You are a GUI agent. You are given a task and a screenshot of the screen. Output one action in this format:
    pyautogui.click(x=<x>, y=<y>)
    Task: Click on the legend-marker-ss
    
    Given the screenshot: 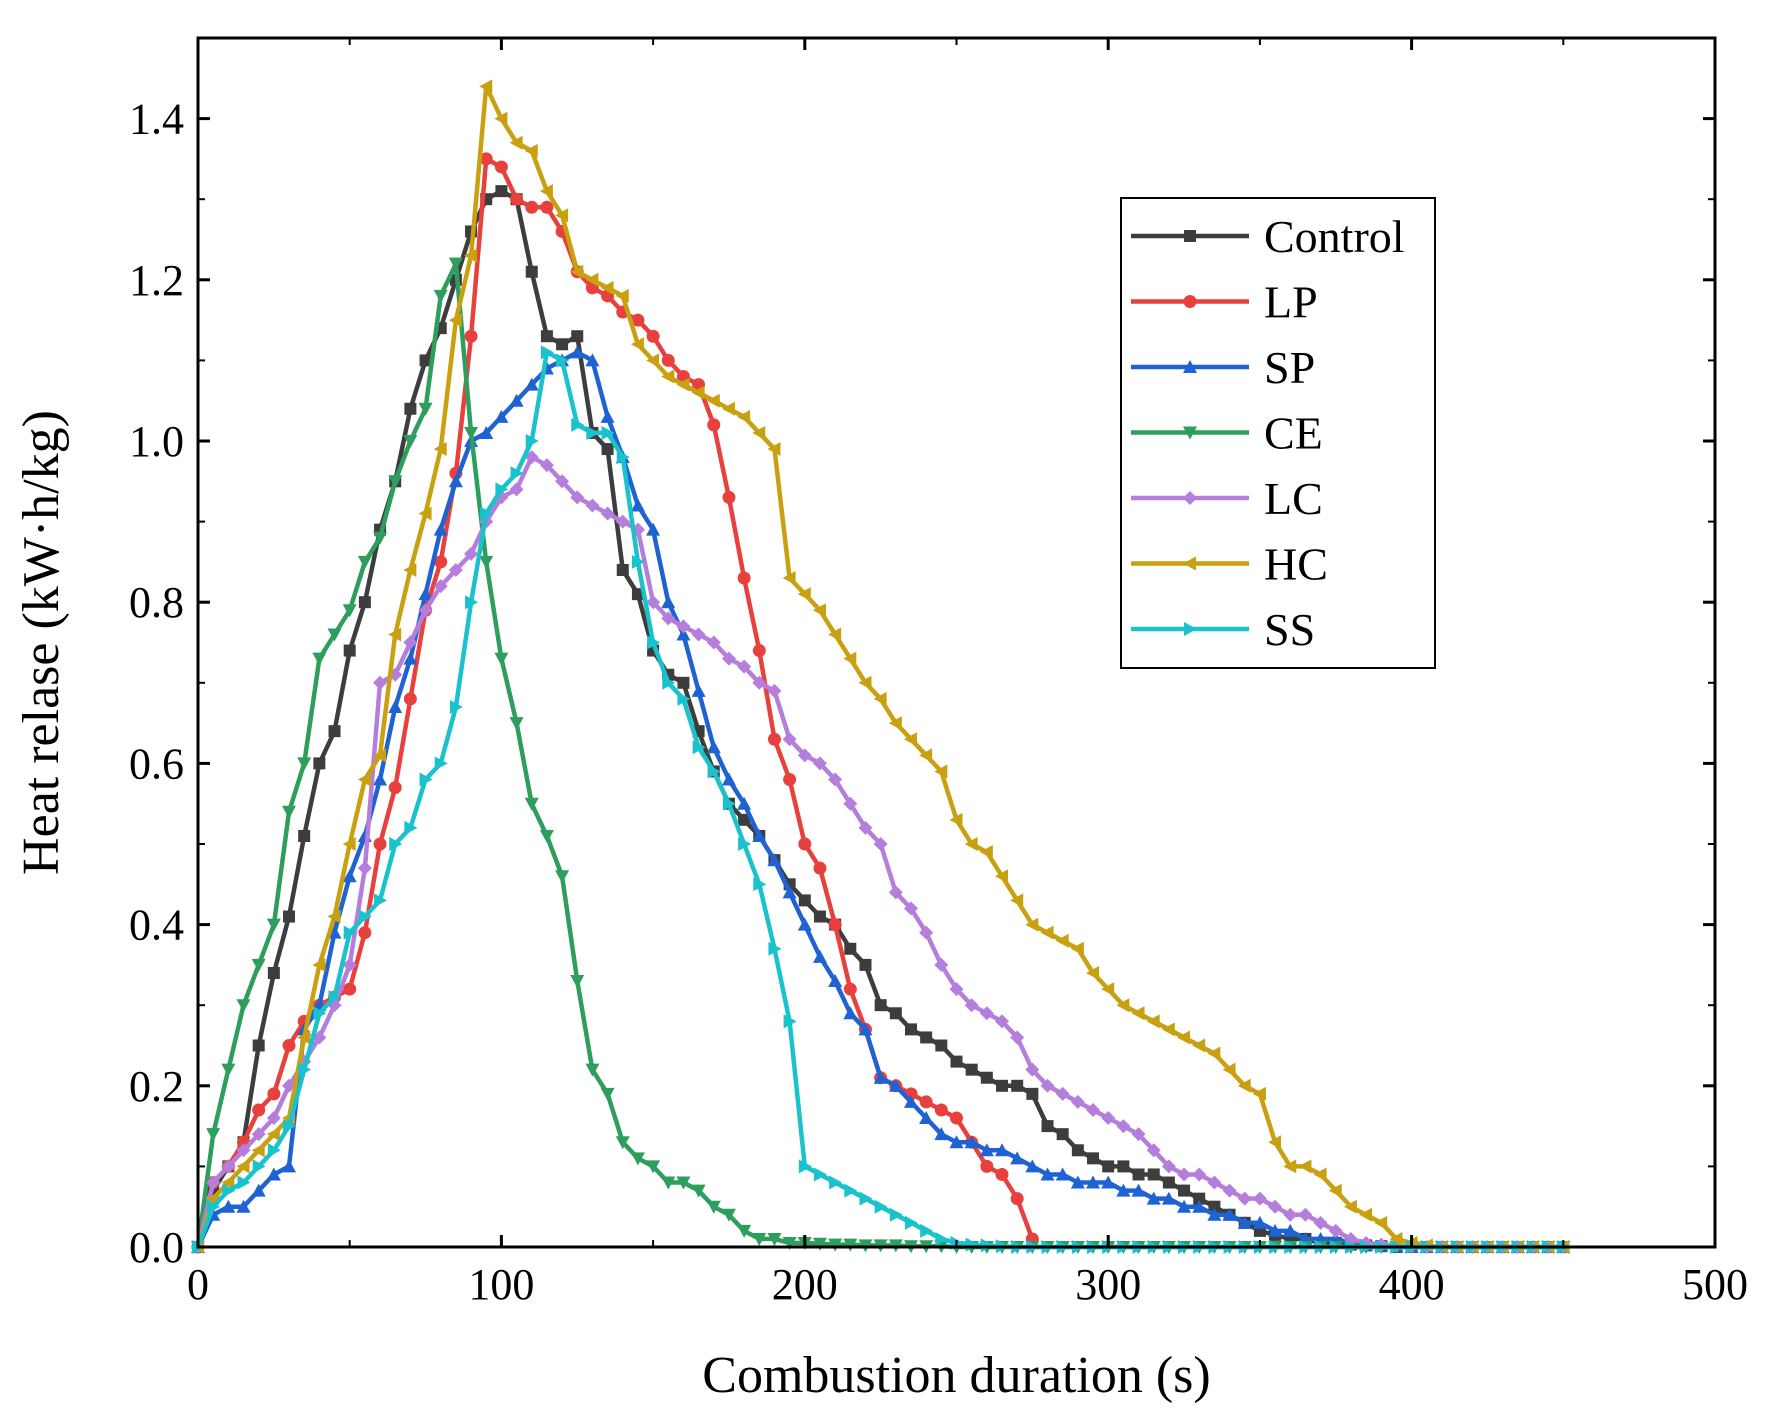 What is the action you would take?
    pyautogui.click(x=1190, y=629)
    